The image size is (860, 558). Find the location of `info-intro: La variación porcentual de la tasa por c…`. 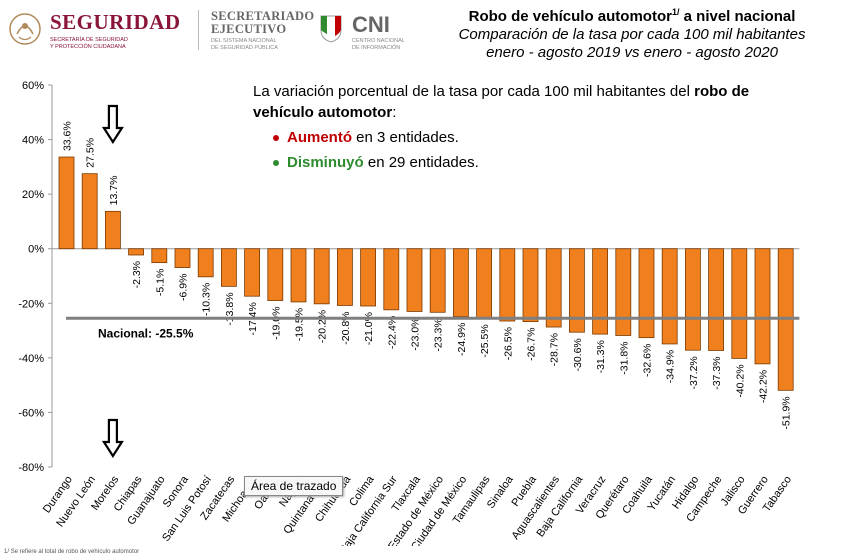

info-intro: La variación porcentual de la tasa por c… is located at coordinates (523, 102).